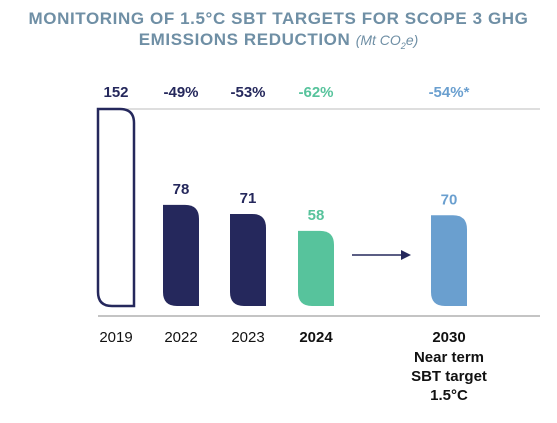 This screenshot has width=557, height=423. Describe the element at coordinates (449, 260) in the screenshot. I see `bar-2030` at that location.